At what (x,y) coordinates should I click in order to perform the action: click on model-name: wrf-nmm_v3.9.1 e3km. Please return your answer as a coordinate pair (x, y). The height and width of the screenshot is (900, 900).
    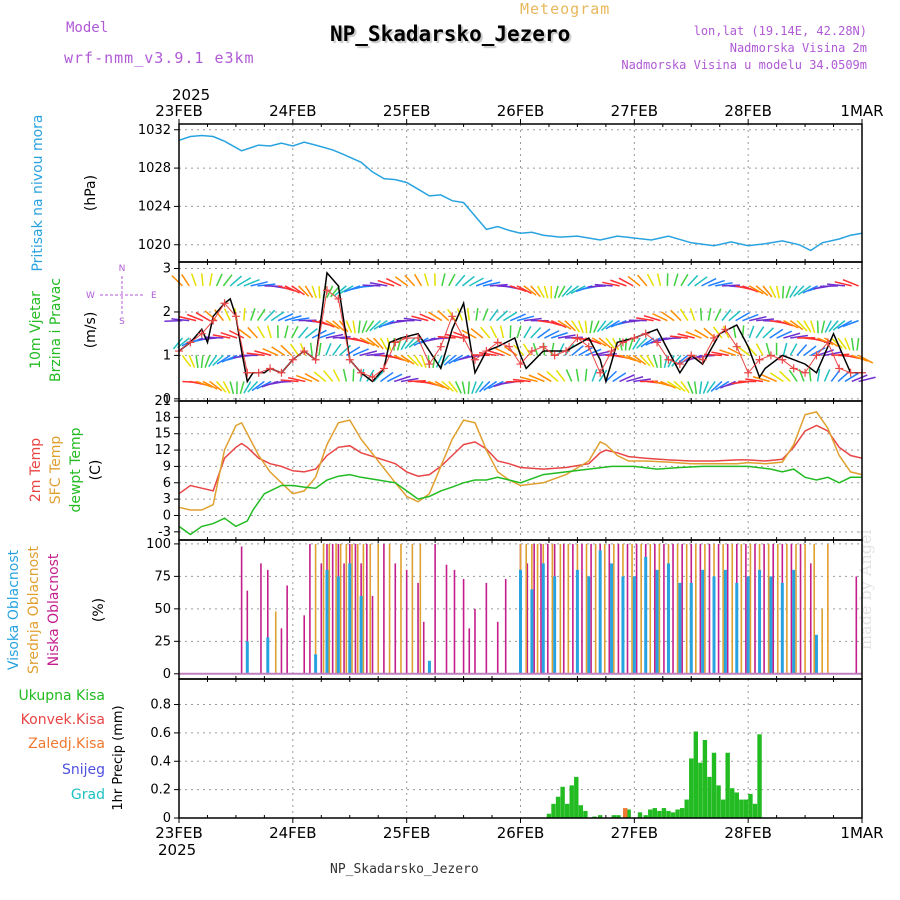
    Looking at the image, I should click on (159, 58).